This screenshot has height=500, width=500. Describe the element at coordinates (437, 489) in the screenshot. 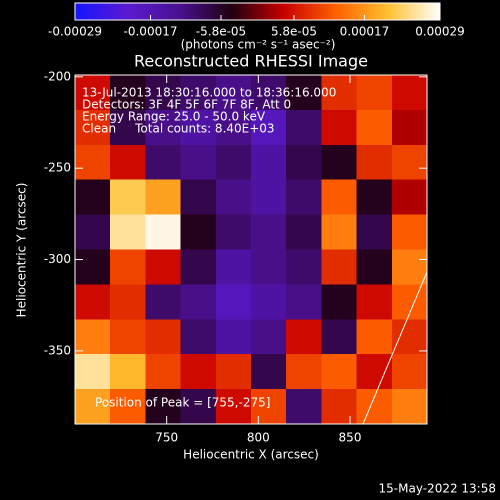

I see `timestamp: 15-May-2022 13:58` at that location.